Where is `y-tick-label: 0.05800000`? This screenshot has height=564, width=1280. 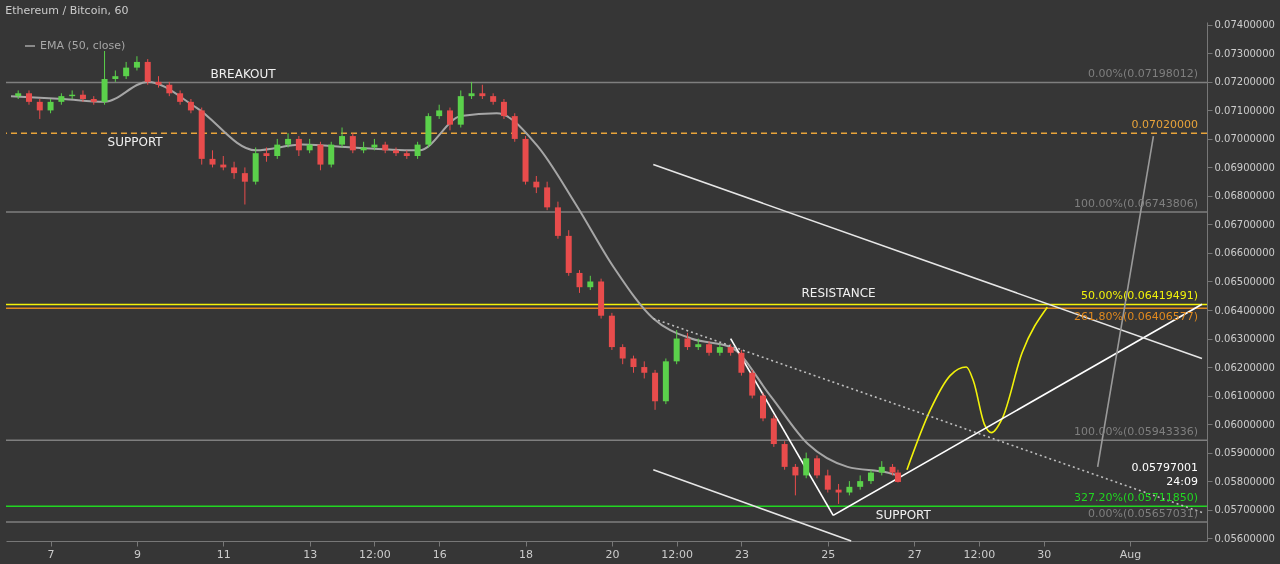
y-tick-label: 0.05800000 is located at coordinates (1244, 481).